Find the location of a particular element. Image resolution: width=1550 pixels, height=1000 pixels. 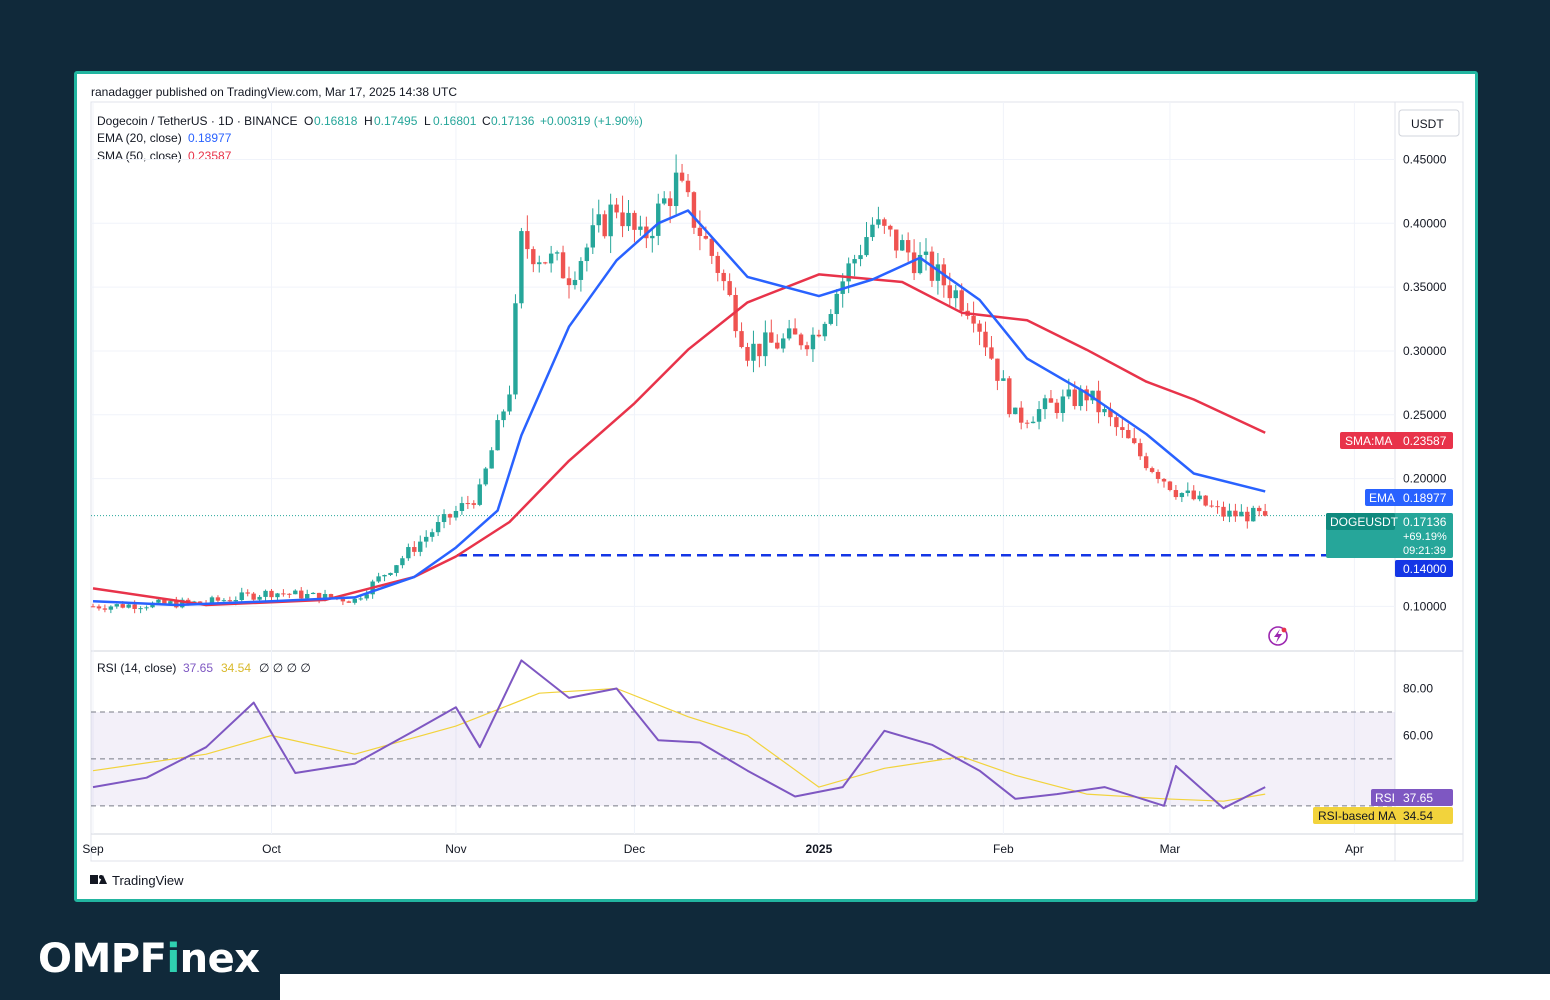

price-tag-change: +69.19% is located at coordinates (1425, 537).